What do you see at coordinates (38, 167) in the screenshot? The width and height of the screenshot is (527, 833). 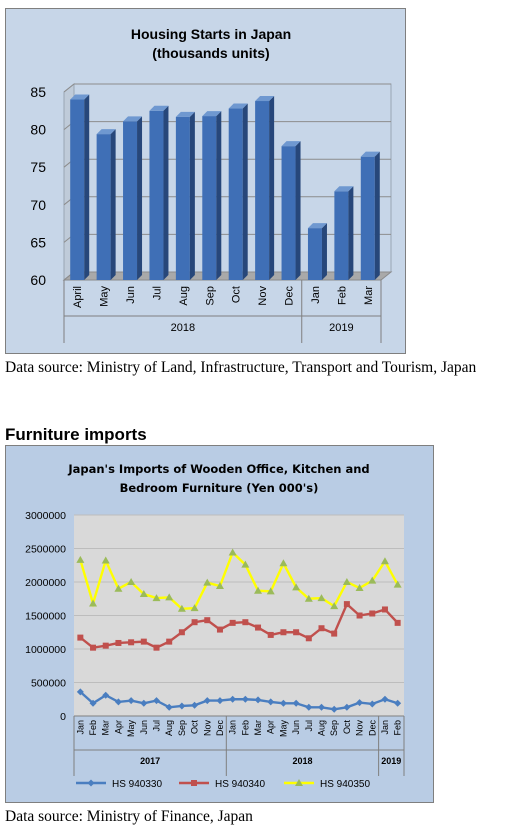 I see `chart1-ytick-label: 75` at bounding box center [38, 167].